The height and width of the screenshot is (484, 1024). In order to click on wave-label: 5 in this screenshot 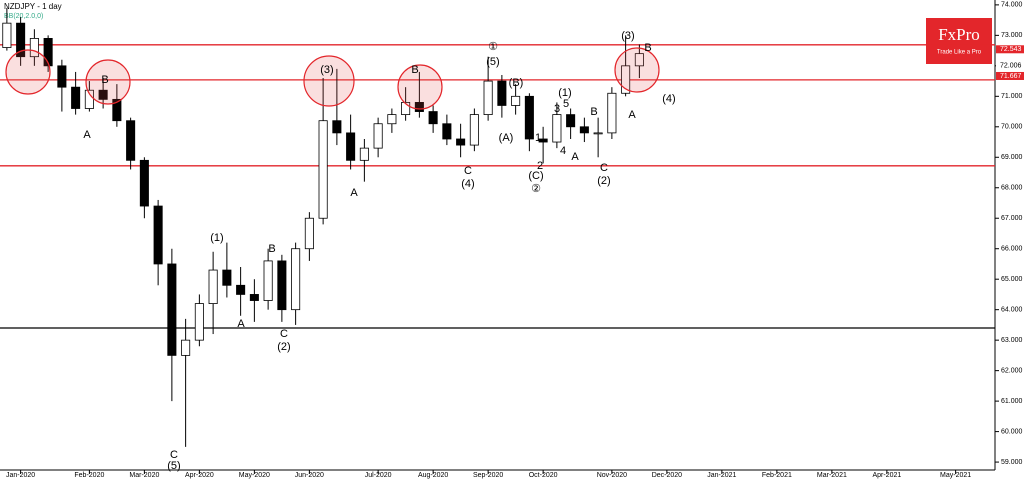, I will do `click(566, 104)`.